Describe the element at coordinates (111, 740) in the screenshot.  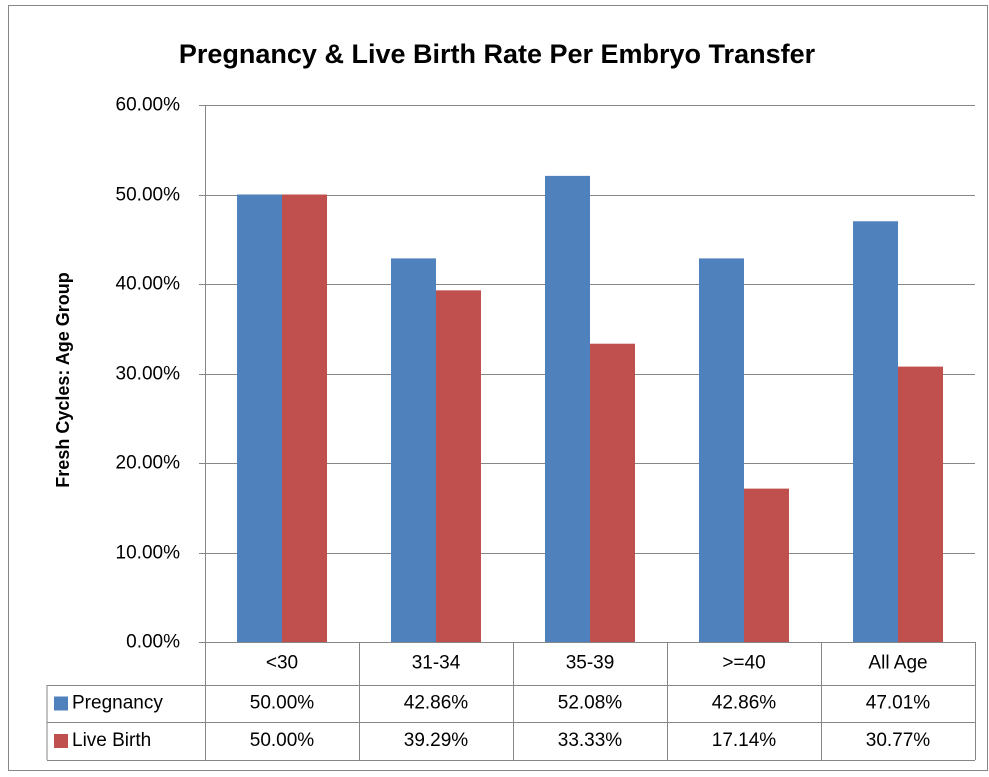
I see `legend-label: Live Birth` at that location.